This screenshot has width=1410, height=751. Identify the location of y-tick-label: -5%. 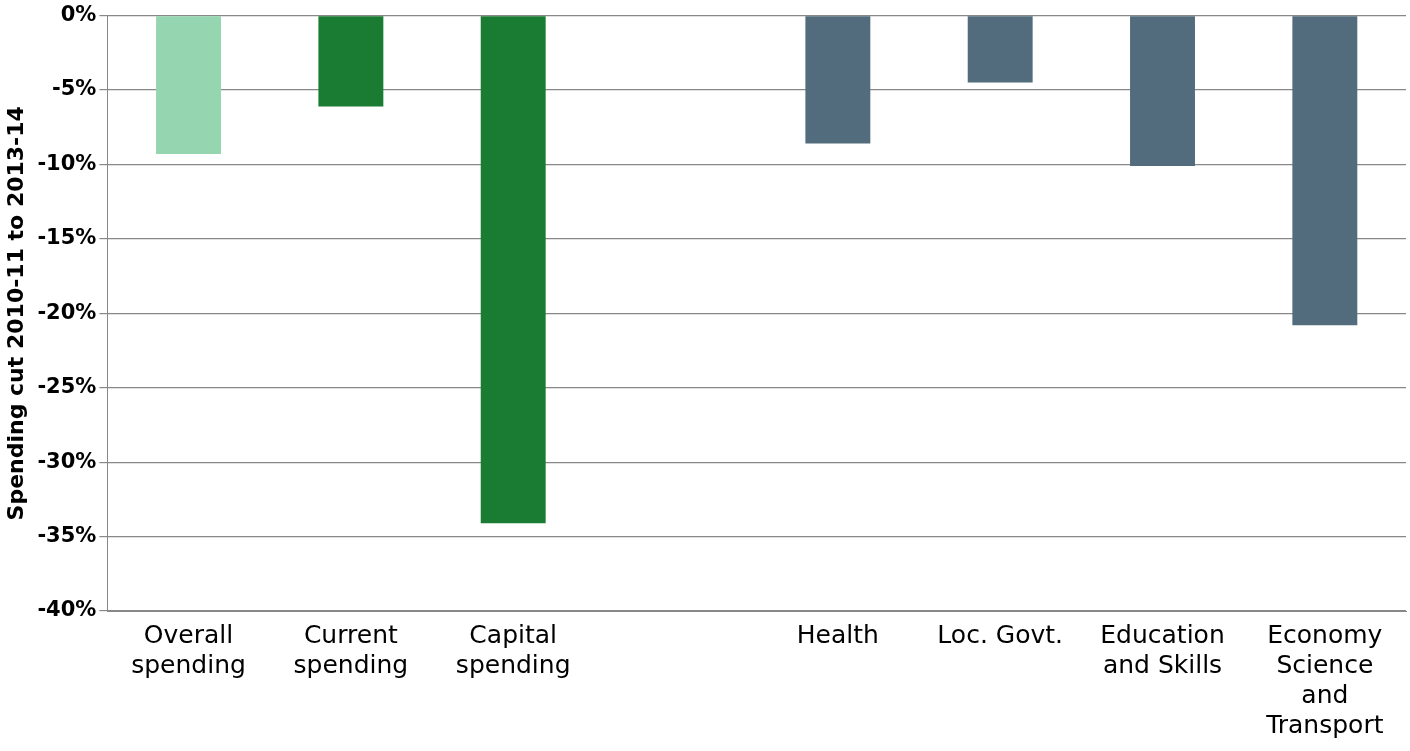
(74, 88).